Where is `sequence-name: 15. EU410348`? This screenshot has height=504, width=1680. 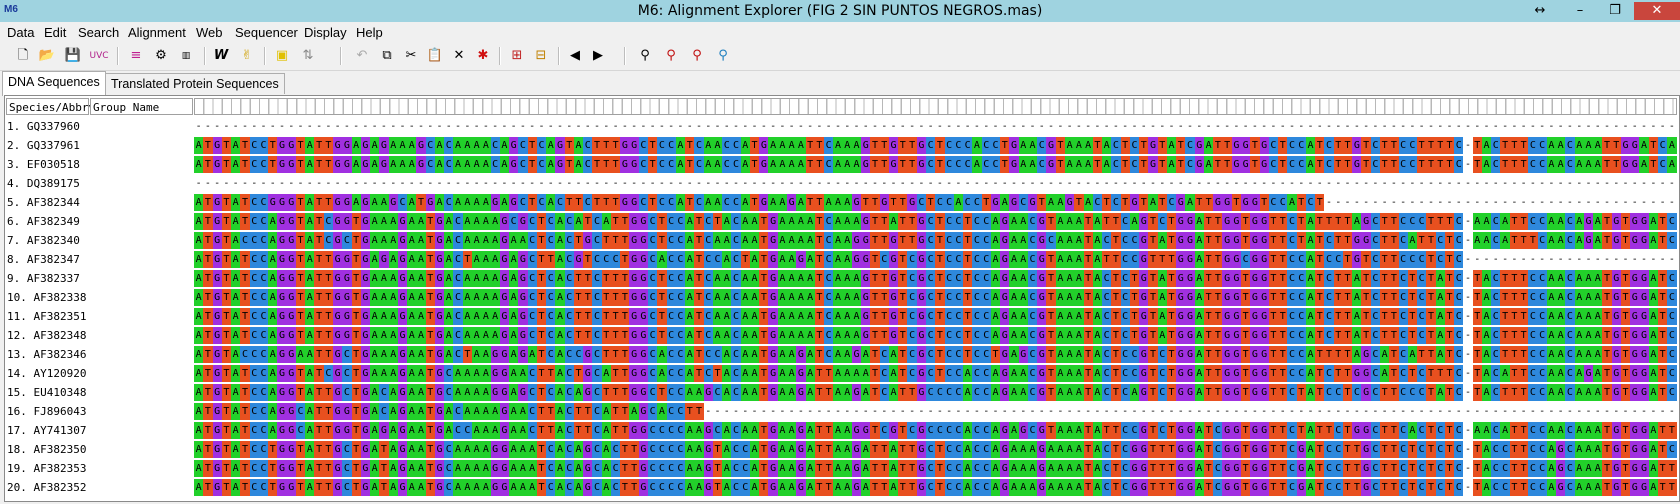
sequence-name: 15. EU410348 is located at coordinates (47, 392).